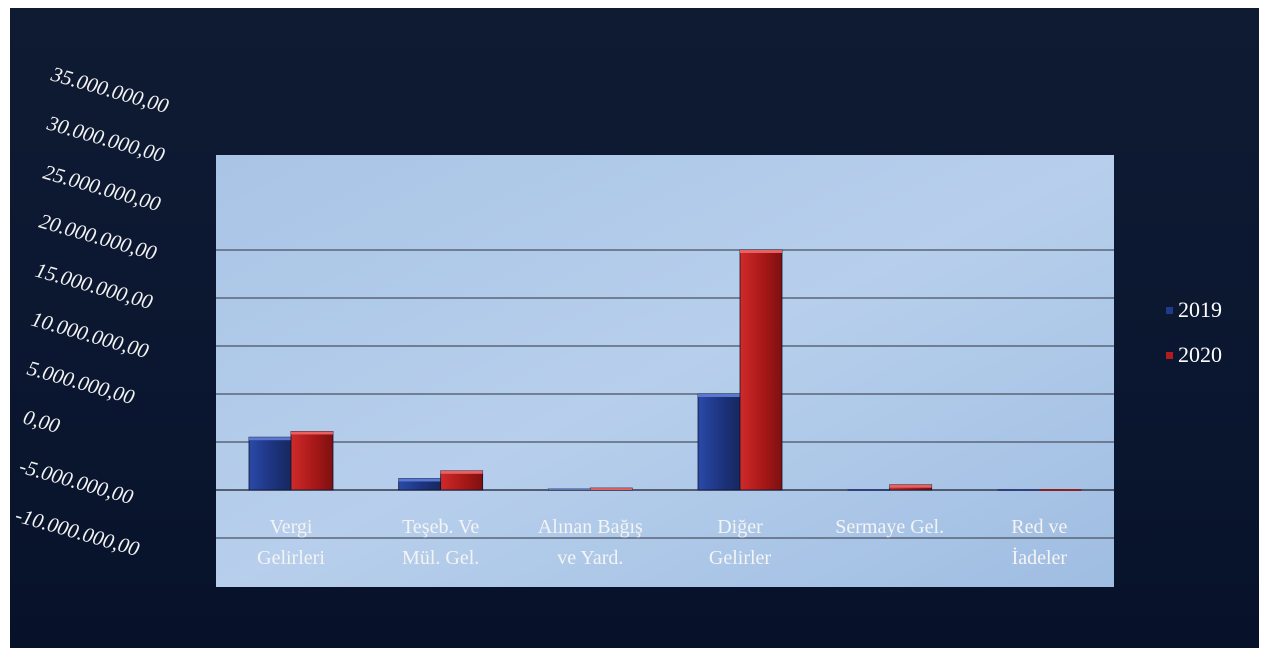 The height and width of the screenshot is (657, 1269). What do you see at coordinates (590, 558) in the screenshot?
I see `category-label: ve Yard.` at bounding box center [590, 558].